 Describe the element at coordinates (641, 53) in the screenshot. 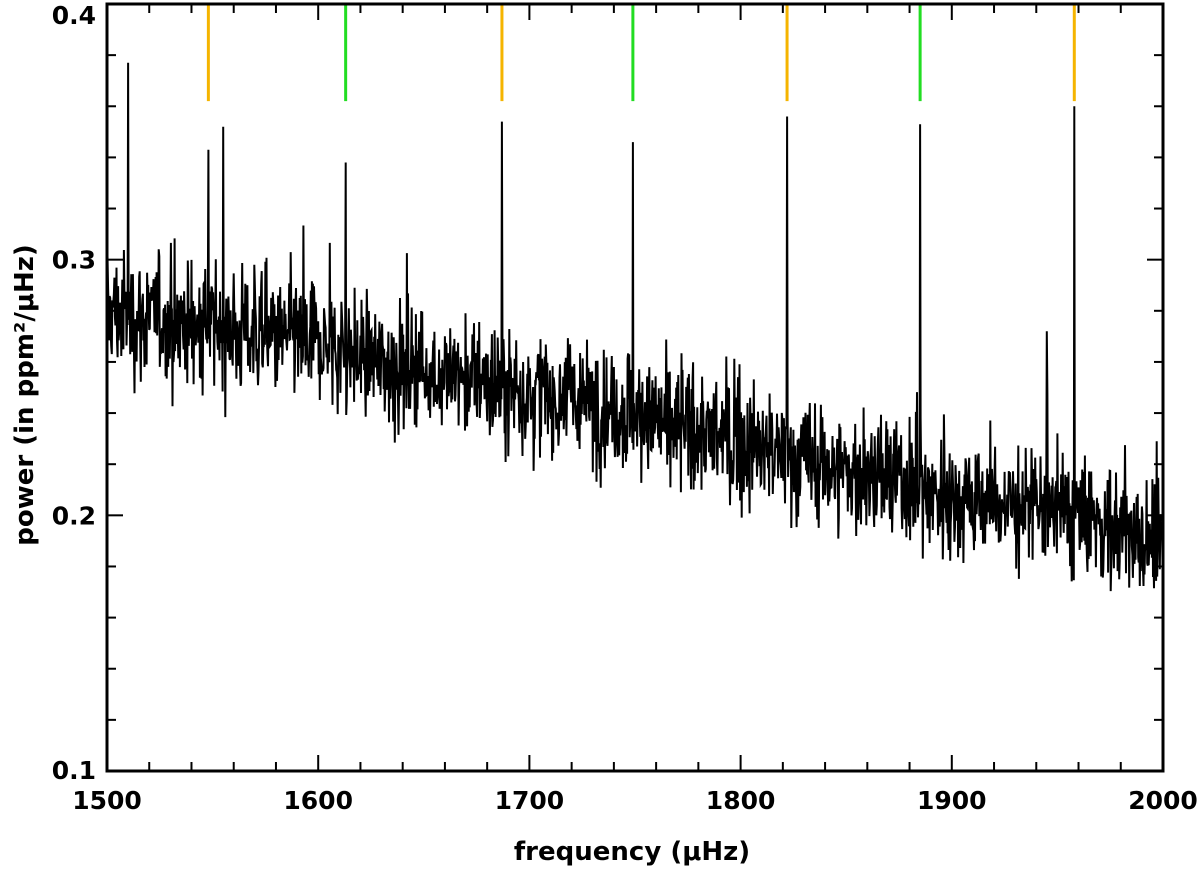

I see `mode-markers` at that location.